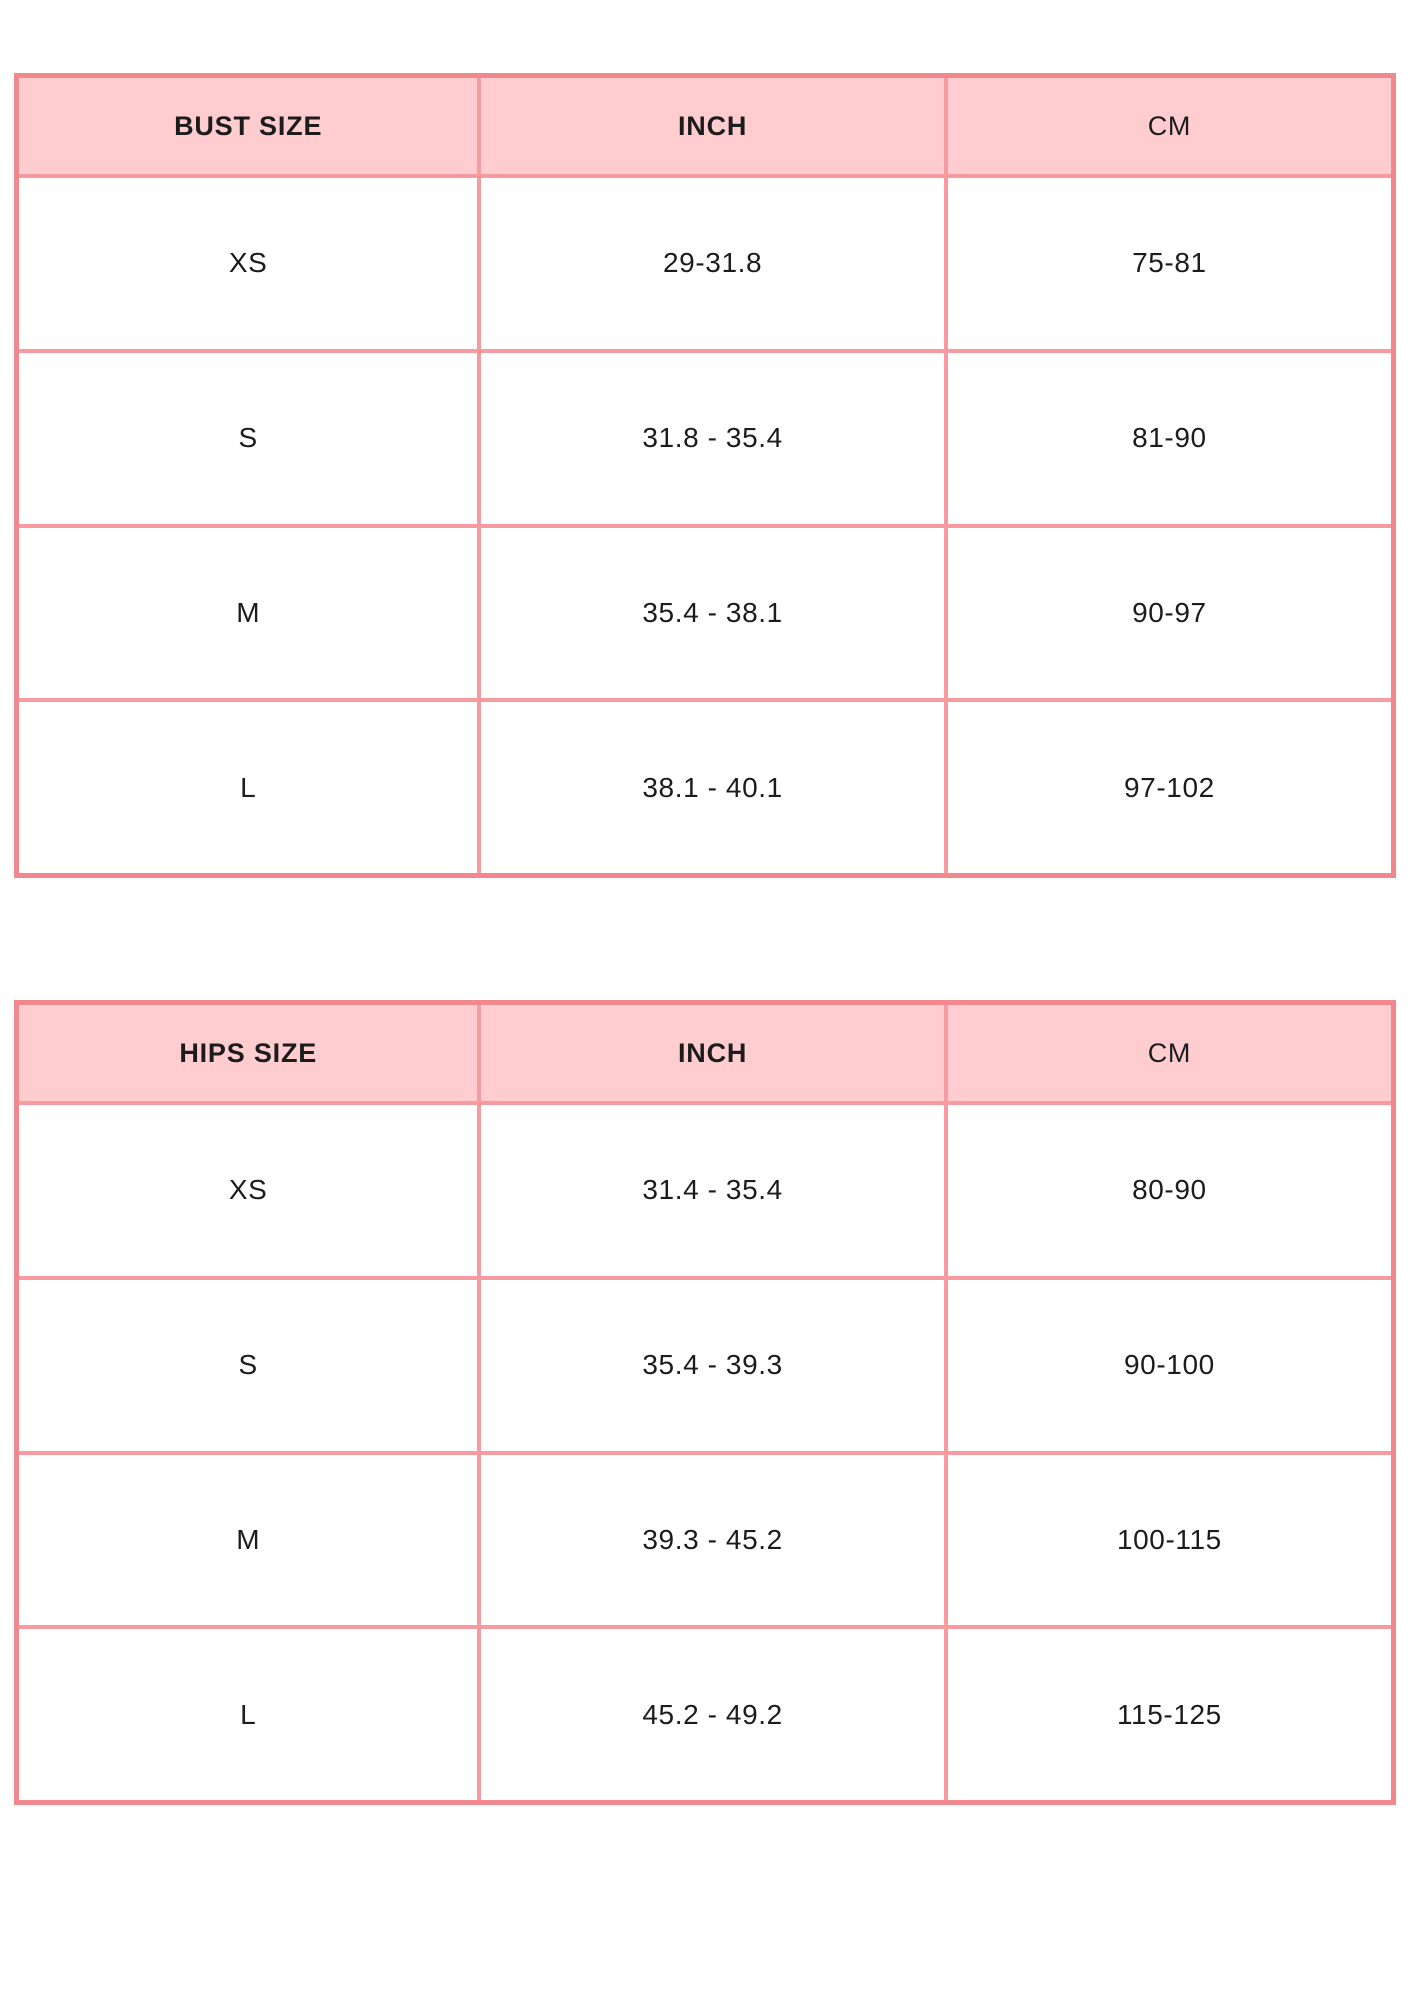 This screenshot has width=1414, height=2000. What do you see at coordinates (714, 1714) in the screenshot?
I see `inch-value: 45.2 - 49.2` at bounding box center [714, 1714].